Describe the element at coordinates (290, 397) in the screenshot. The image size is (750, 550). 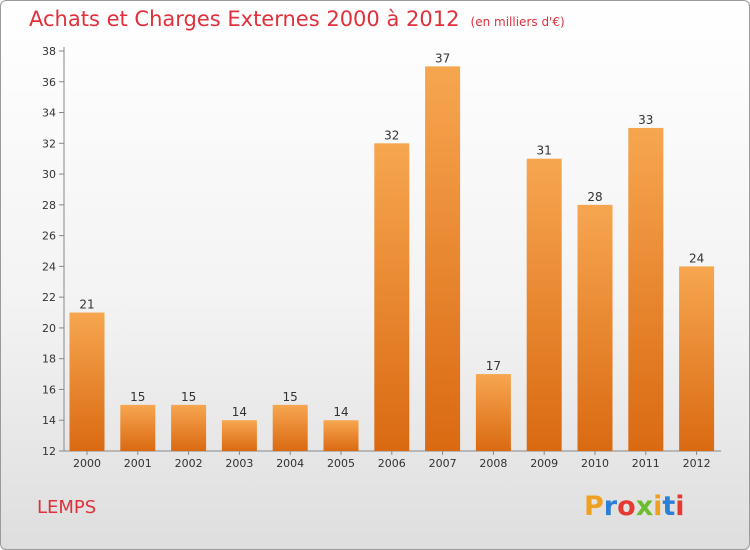
I see `value-label-2004: 15` at that location.